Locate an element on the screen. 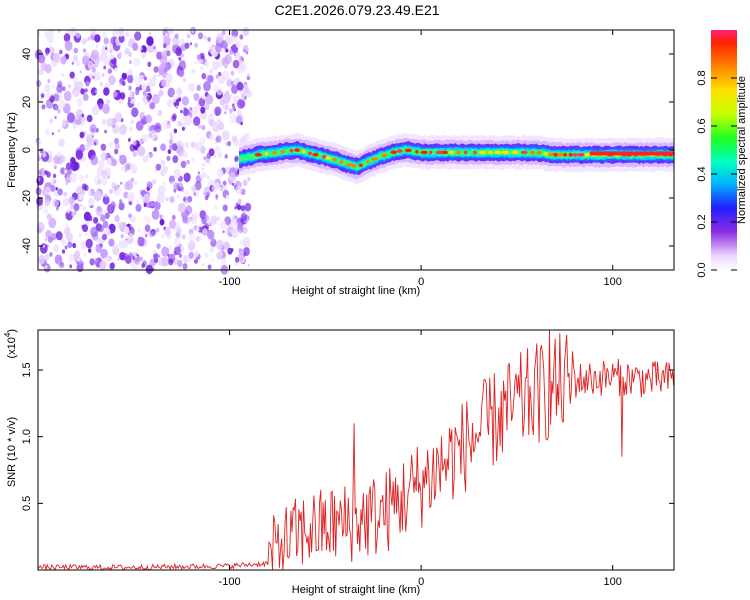 This screenshot has height=600, width=750. snr-x-label: Height of straight line (km) is located at coordinates (356, 590).